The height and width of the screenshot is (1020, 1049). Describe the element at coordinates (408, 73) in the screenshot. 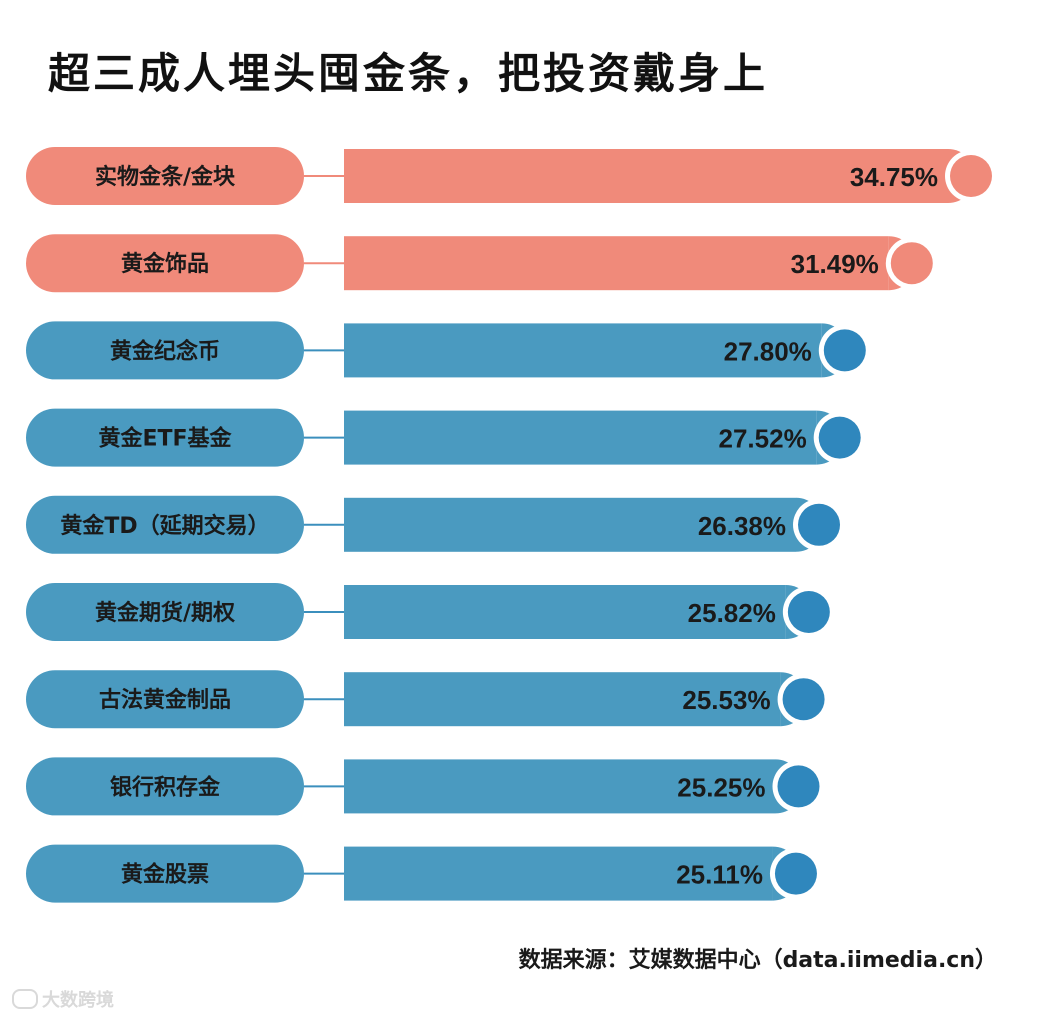

I see `chart-title: 超三成人埋头囤金条，把投资戴身上` at that location.